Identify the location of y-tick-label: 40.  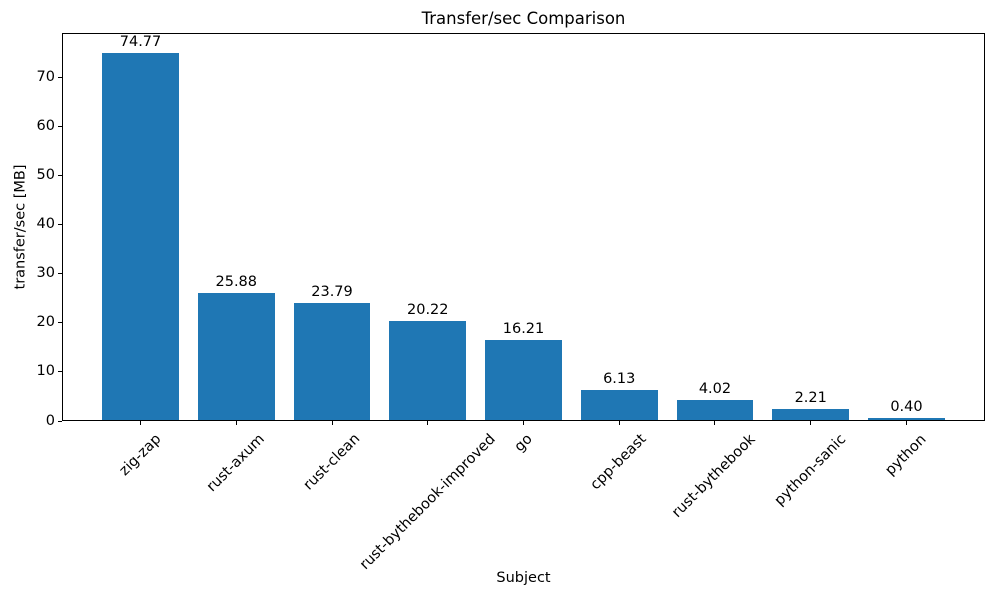
(45, 224).